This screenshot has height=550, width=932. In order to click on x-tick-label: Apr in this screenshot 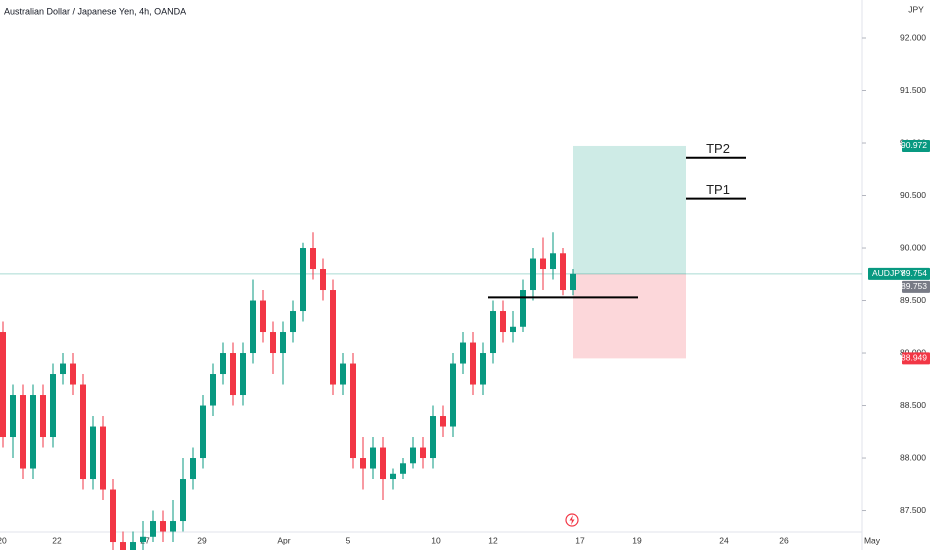, I will do `click(283, 540)`.